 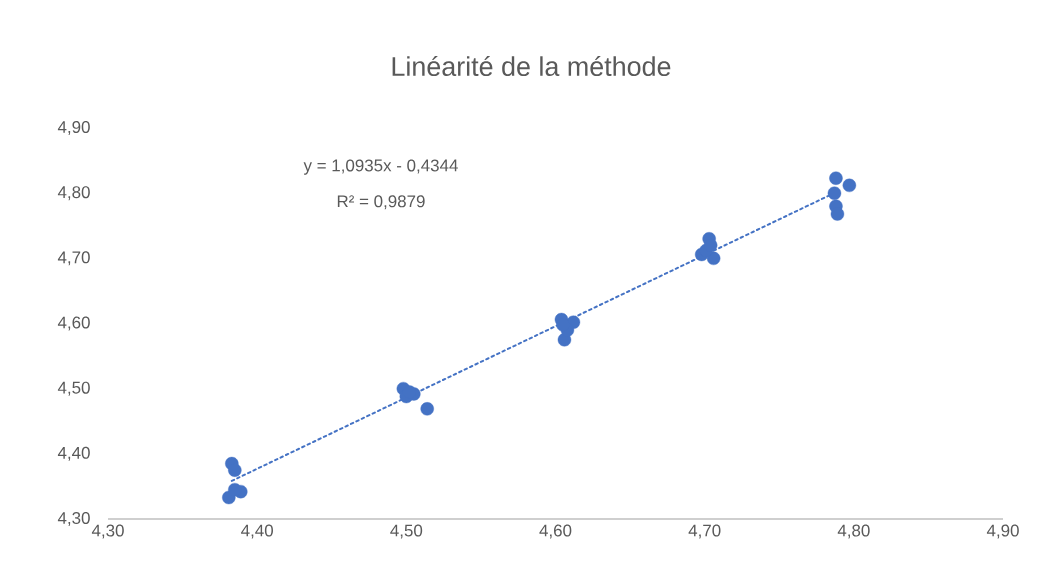 What do you see at coordinates (107, 531) in the screenshot?
I see `x-tick-label: 4,30` at bounding box center [107, 531].